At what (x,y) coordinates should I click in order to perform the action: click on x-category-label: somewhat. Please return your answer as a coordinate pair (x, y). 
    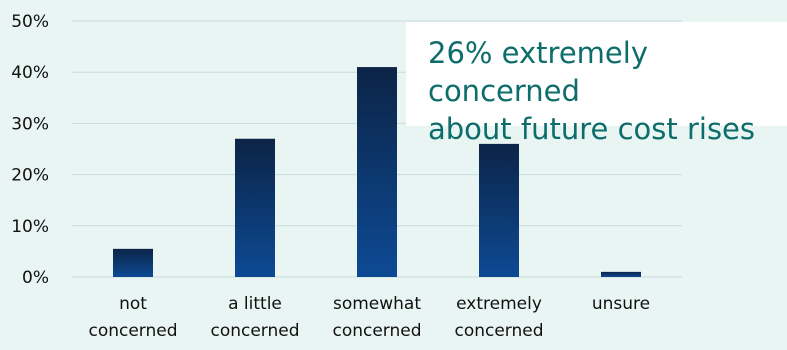
    Looking at the image, I should click on (377, 304).